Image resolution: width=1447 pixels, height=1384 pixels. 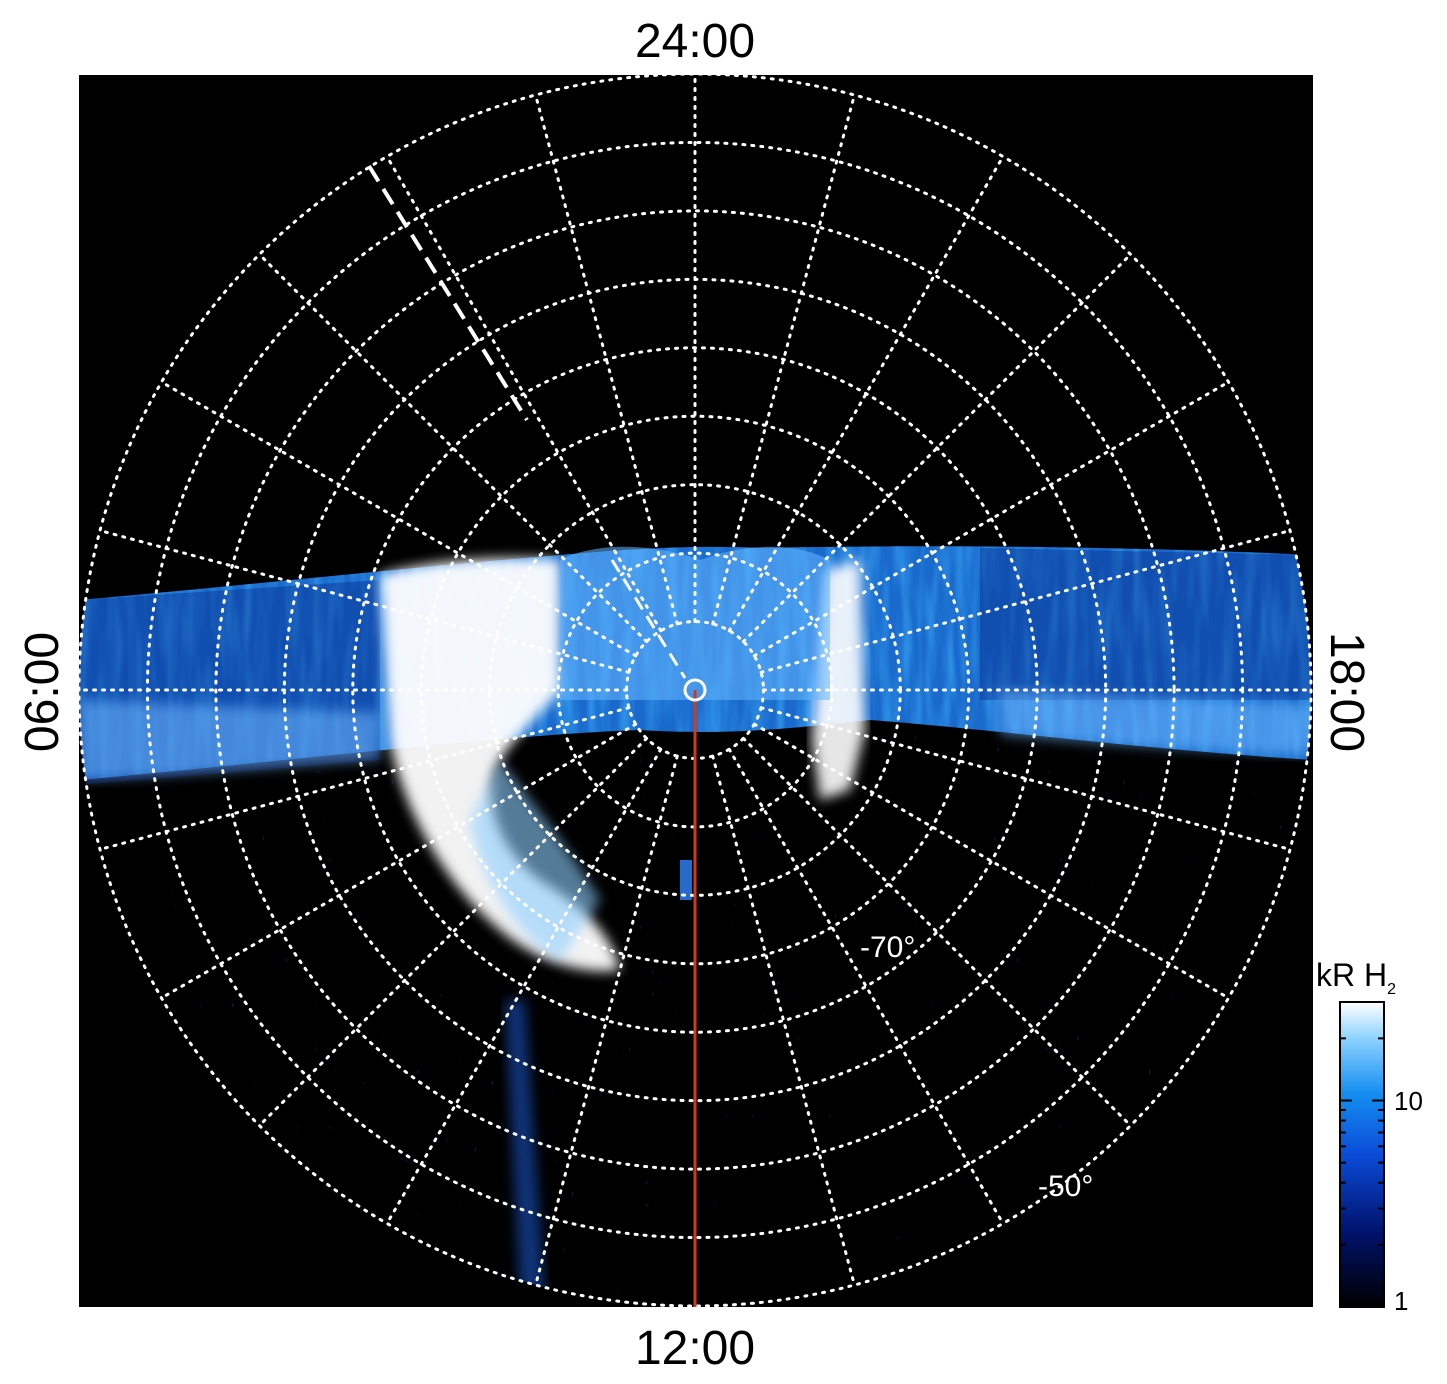 What do you see at coordinates (1145, 624) in the screenshot?
I see `band-dark-edge-right` at bounding box center [1145, 624].